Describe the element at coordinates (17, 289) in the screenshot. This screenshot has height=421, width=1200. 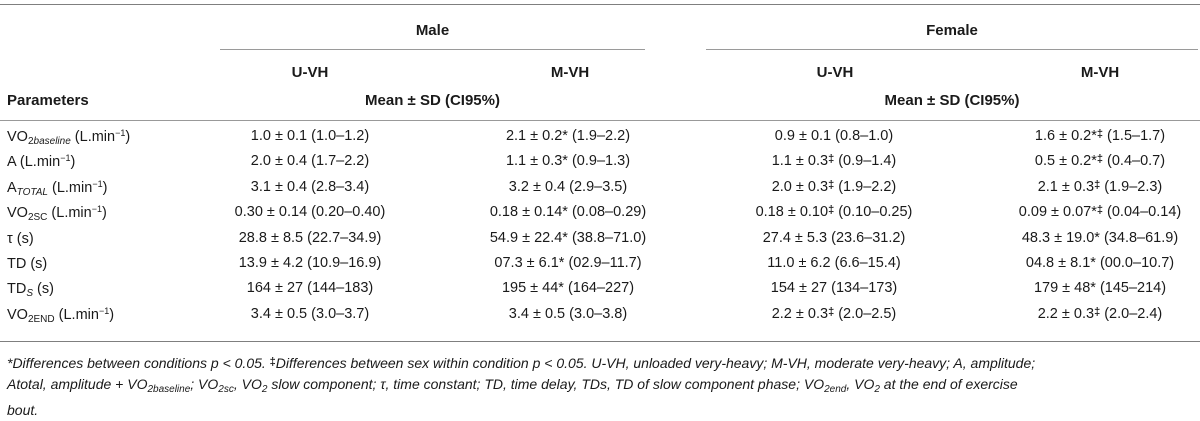
I see `row-label-main: TD` at that location.